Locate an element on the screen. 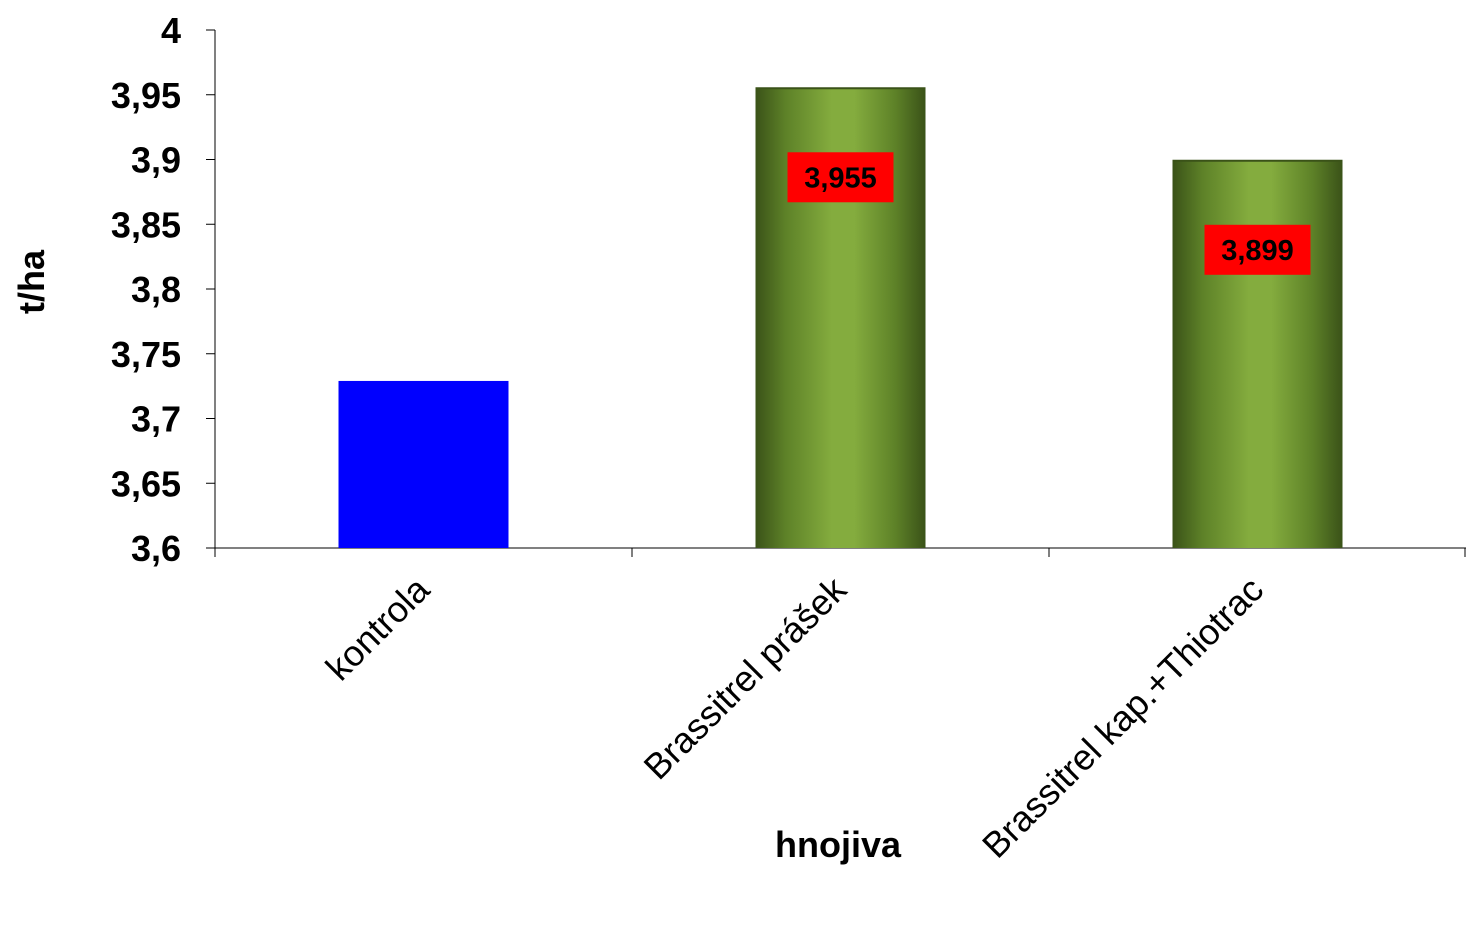  data-label: 3,899 is located at coordinates (1257, 251).